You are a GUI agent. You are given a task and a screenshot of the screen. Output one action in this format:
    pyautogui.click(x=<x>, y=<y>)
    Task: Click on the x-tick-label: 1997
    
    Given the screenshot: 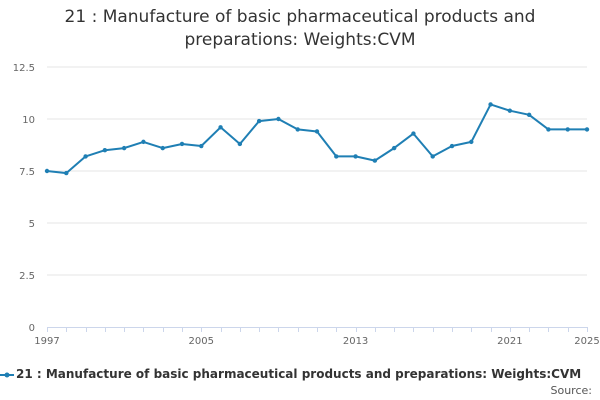 What is the action you would take?
    pyautogui.click(x=46, y=341)
    